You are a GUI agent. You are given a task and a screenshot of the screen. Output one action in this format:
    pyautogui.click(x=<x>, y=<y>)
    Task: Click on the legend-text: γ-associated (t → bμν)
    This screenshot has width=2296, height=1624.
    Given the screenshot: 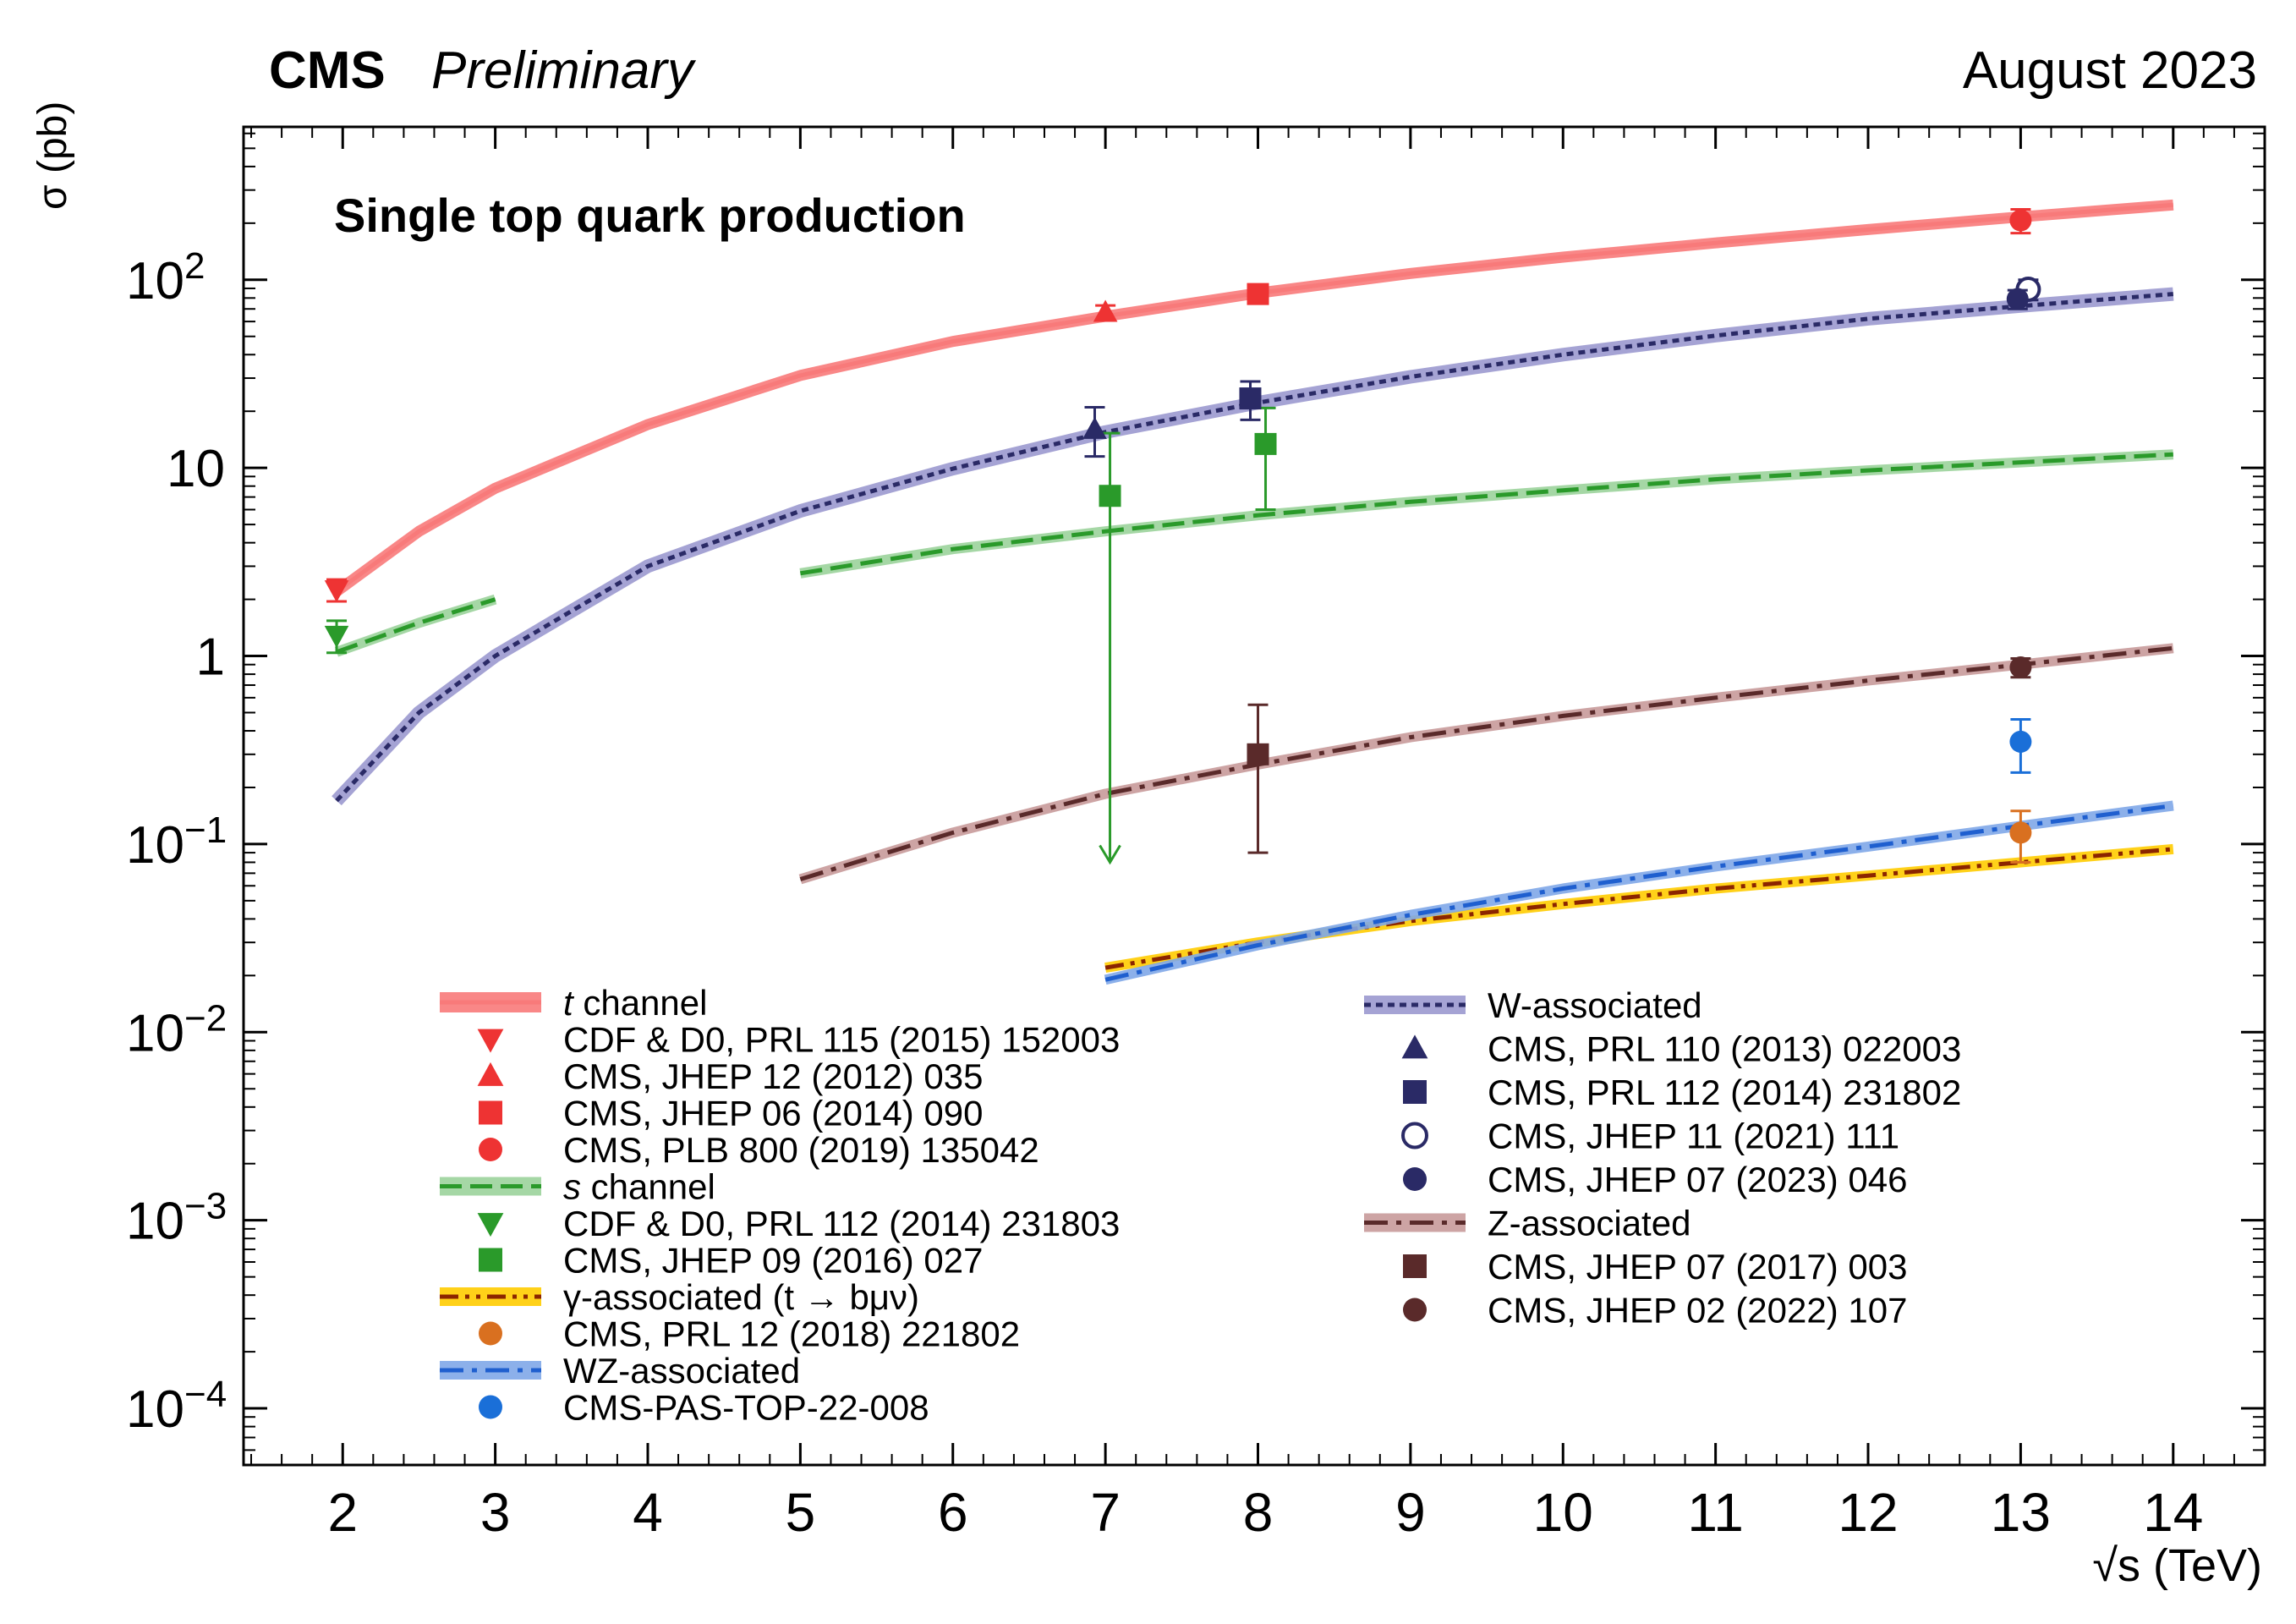 What is the action you would take?
    pyautogui.click(x=741, y=1297)
    